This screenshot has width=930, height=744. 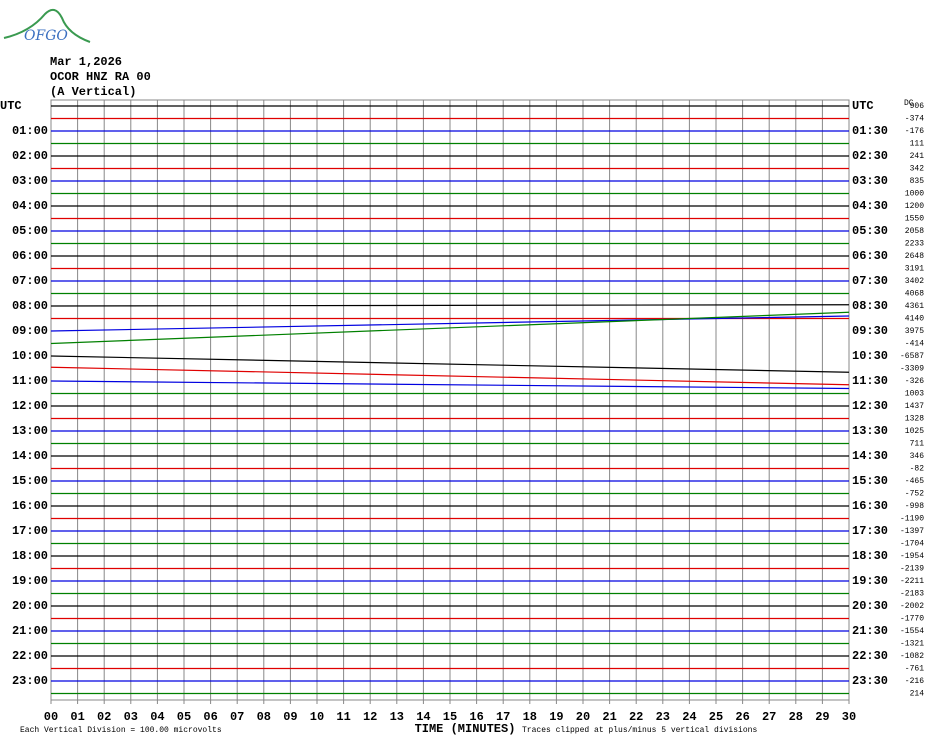 I want to click on left-time-label: 17:00, so click(x=30, y=531).